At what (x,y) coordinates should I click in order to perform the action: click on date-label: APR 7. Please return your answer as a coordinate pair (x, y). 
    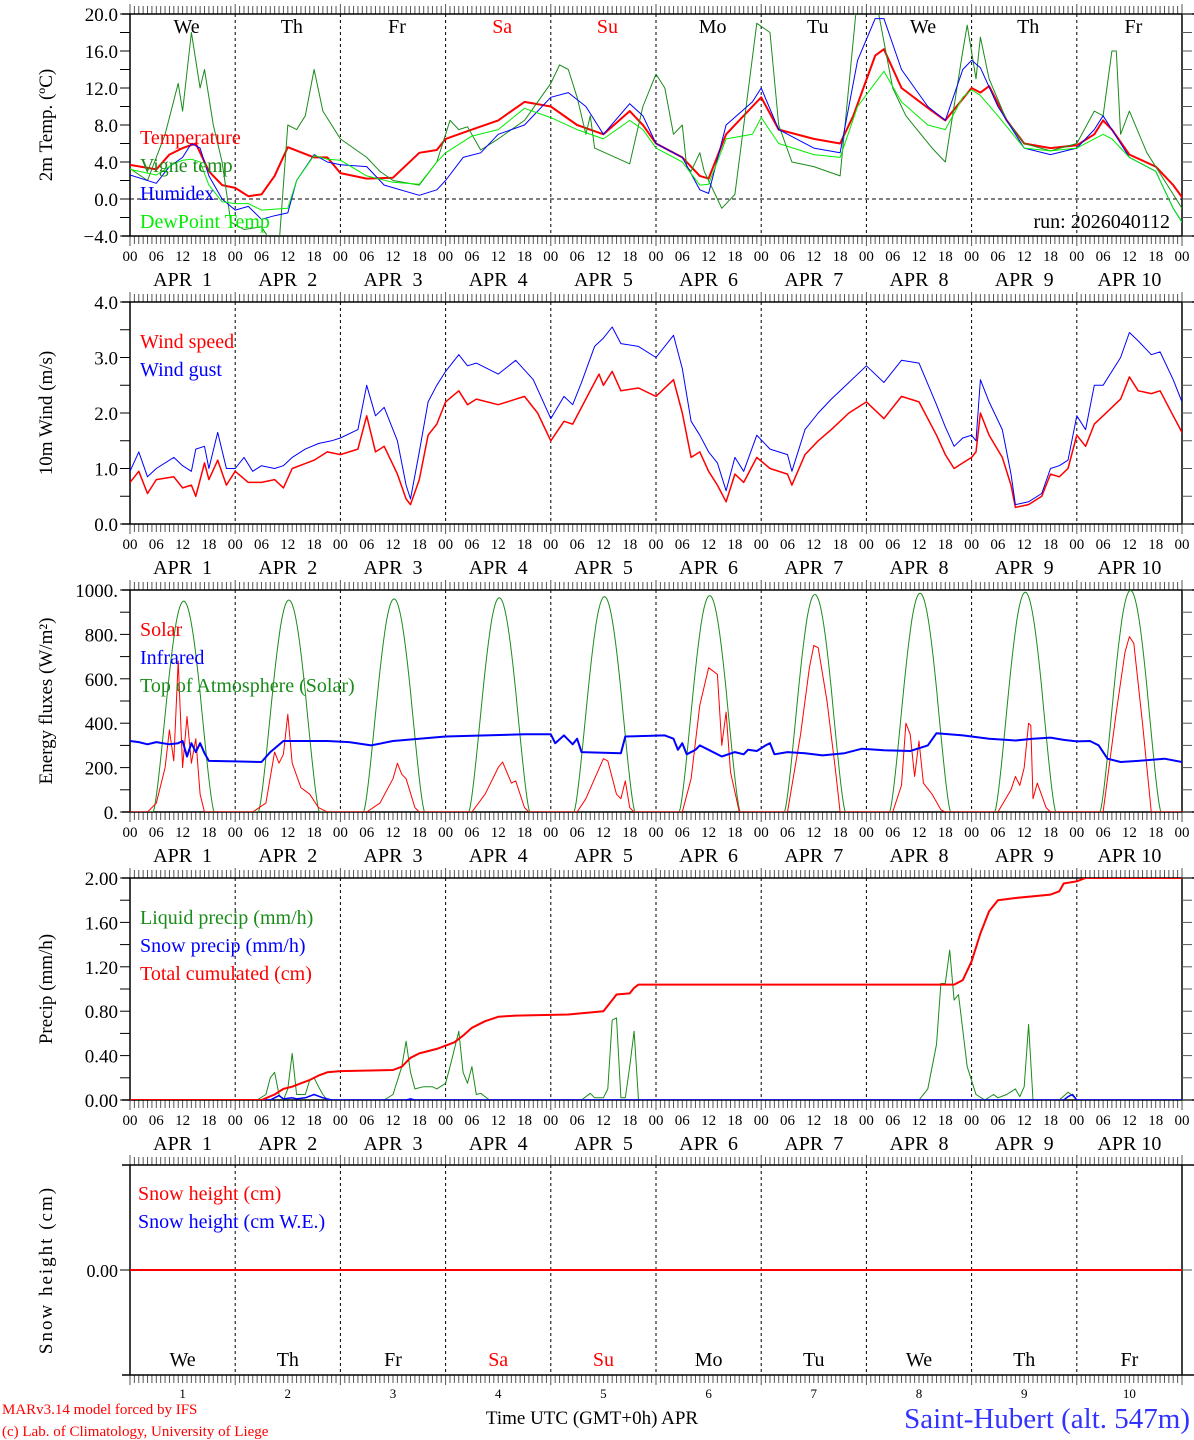
    Looking at the image, I should click on (813, 856).